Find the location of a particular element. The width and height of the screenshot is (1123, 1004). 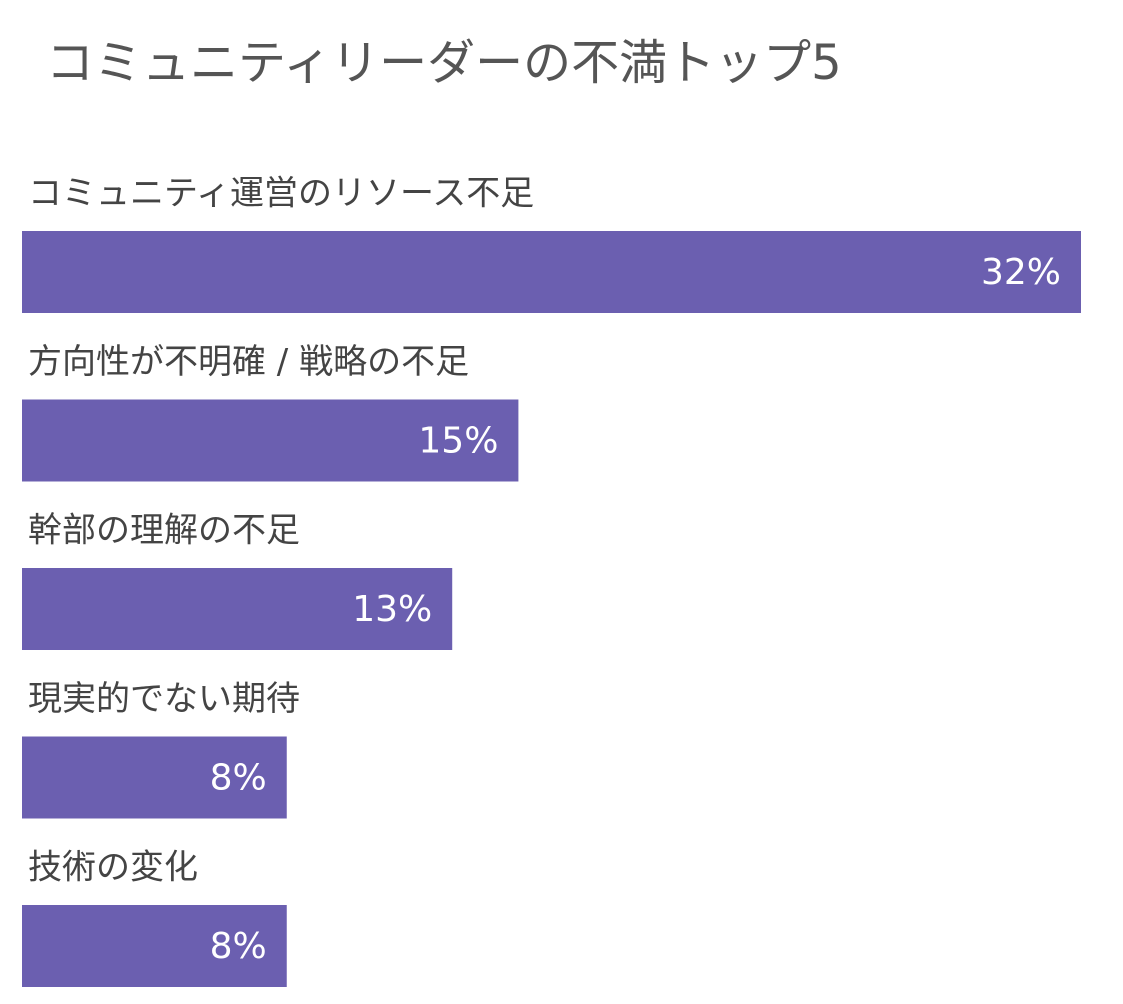

category-label: 方向性が不明確 / 戦略の不足 is located at coordinates (248, 362).